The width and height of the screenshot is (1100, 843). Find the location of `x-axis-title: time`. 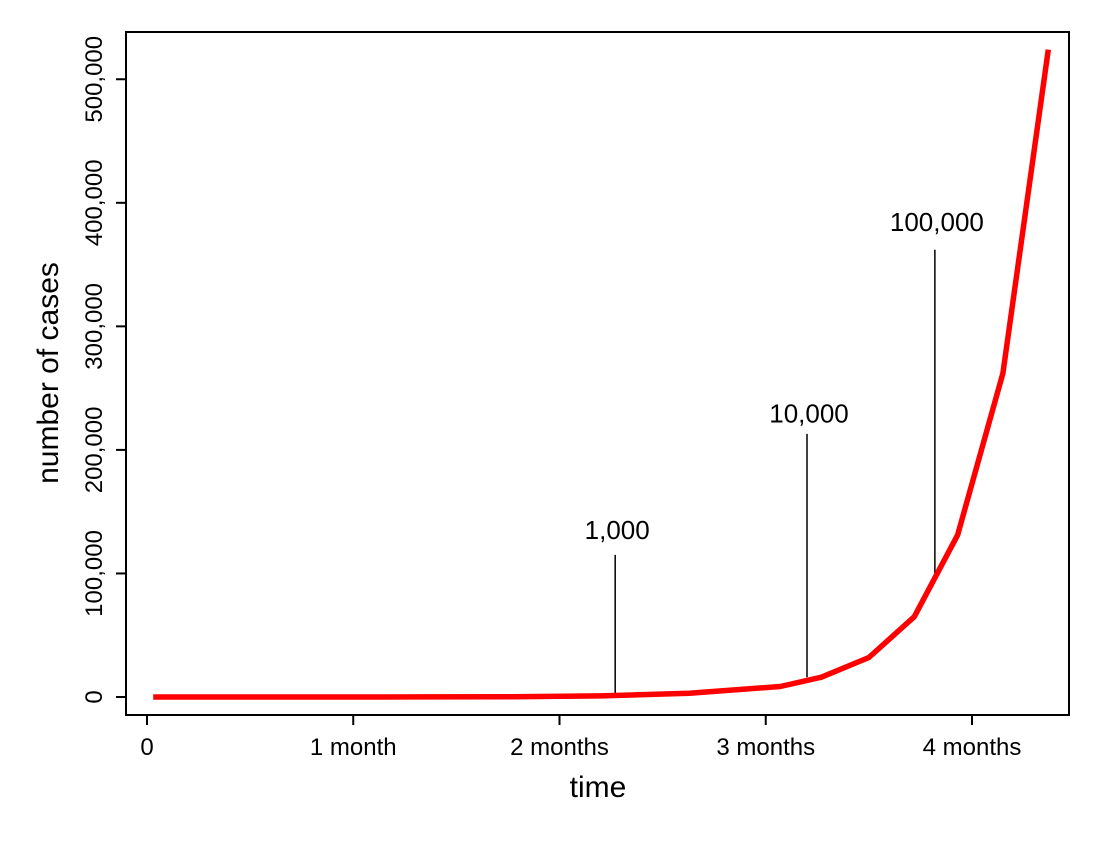

x-axis-title: time is located at coordinates (598, 787).